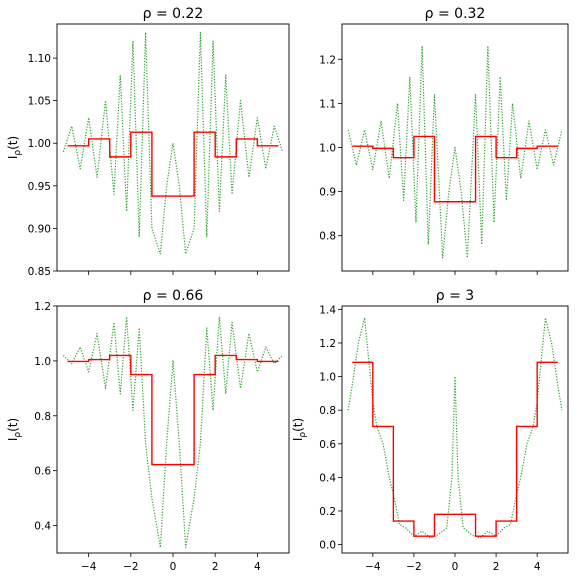  Describe the element at coordinates (39, 229) in the screenshot. I see `y-tick-label: 0.90` at that location.